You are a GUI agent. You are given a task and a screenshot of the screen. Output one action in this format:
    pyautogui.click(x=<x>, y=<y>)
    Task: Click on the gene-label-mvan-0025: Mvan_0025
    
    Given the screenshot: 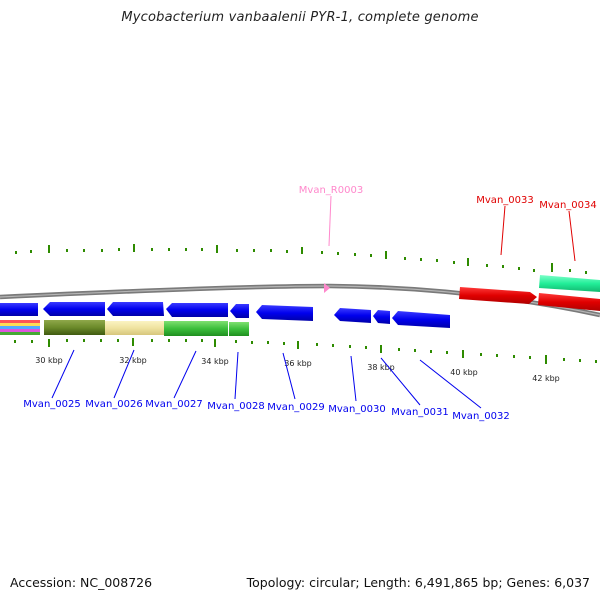 What is the action you would take?
    pyautogui.click(x=51, y=404)
    